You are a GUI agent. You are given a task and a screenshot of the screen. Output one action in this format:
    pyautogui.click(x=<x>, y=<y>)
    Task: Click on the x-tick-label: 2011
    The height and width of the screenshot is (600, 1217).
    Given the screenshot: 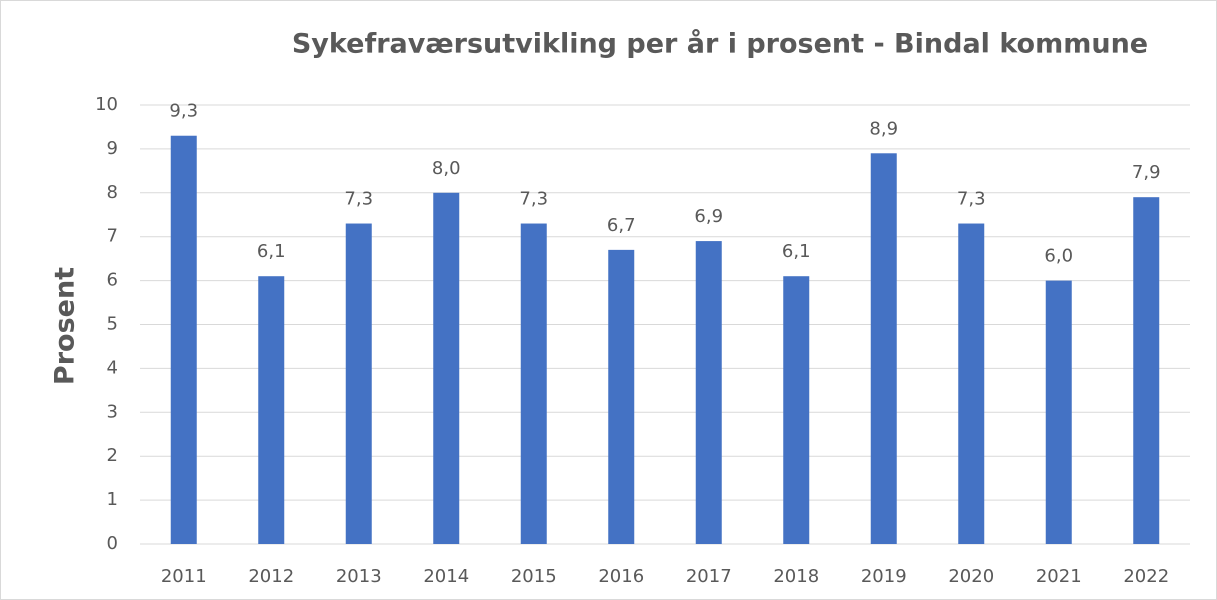 What is the action you would take?
    pyautogui.click(x=184, y=576)
    